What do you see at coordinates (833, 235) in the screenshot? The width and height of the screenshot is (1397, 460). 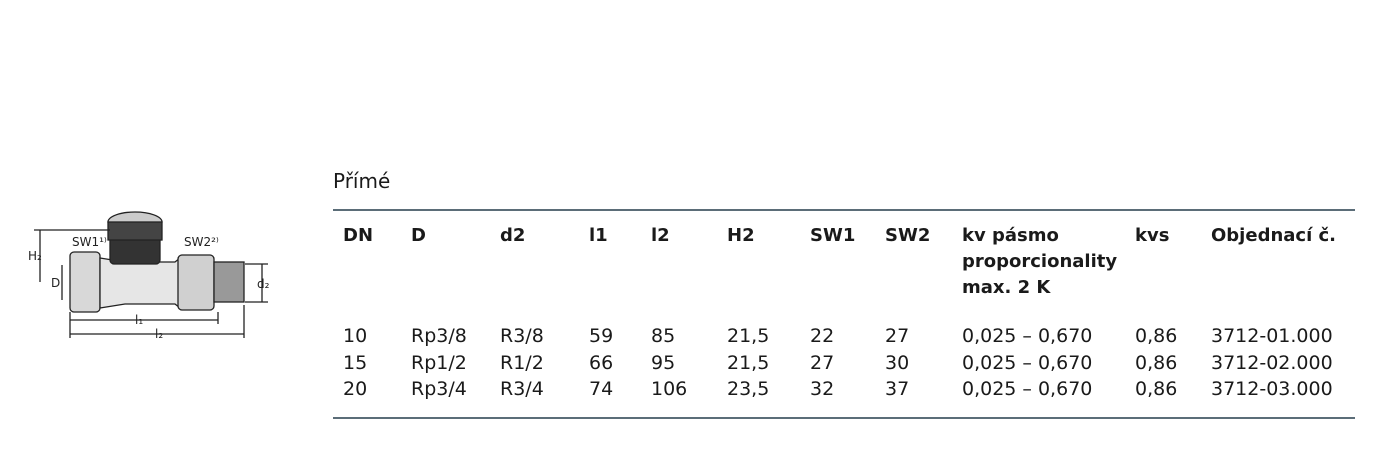 I see `header-cell: SW1` at bounding box center [833, 235].